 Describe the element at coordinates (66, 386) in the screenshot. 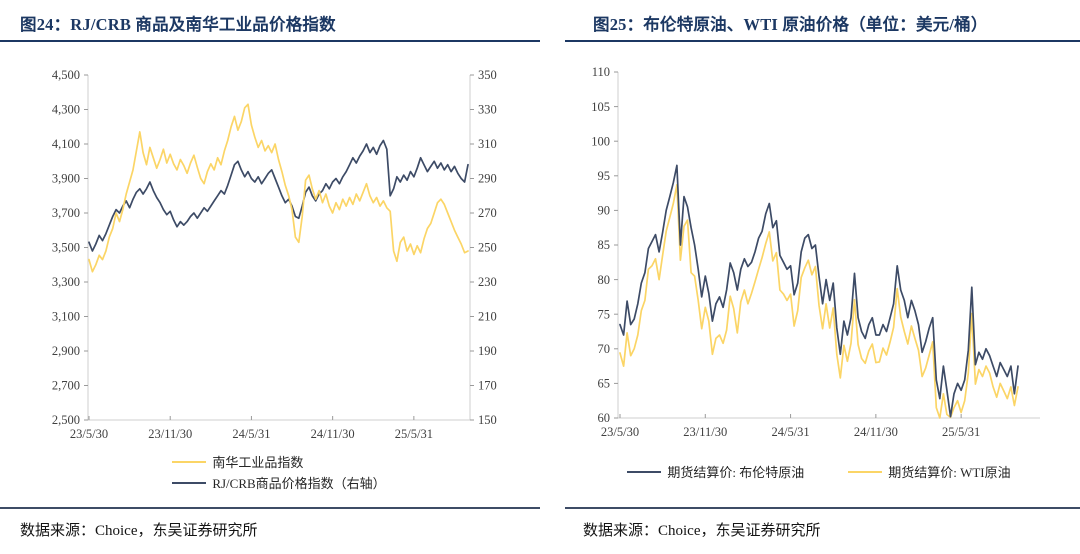

I see `y-axis-label: 2,700` at that location.